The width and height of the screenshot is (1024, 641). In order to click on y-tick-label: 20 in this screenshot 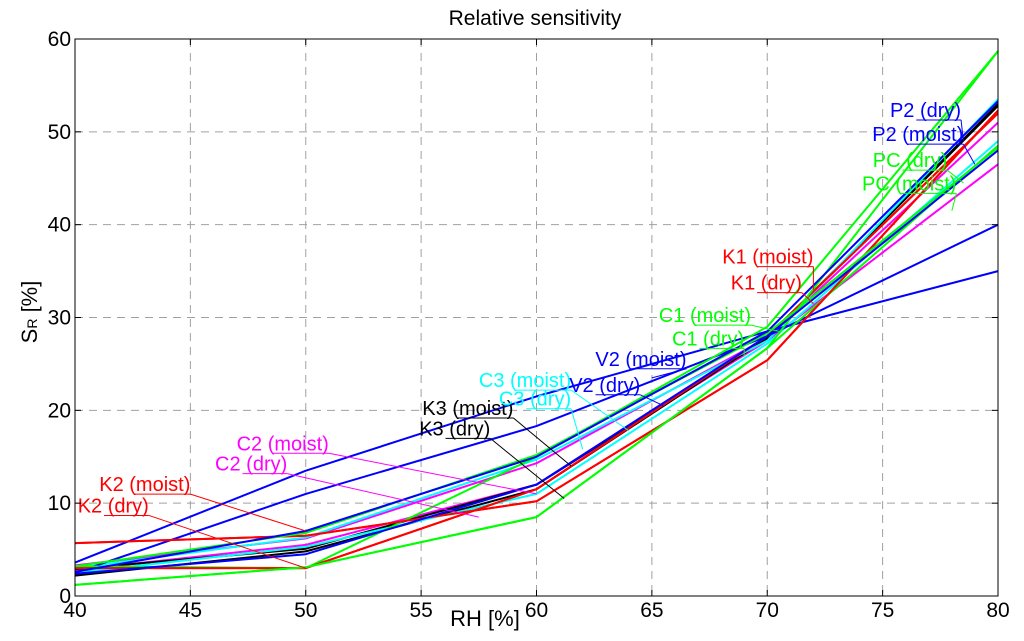, I will do `click(59, 410)`.